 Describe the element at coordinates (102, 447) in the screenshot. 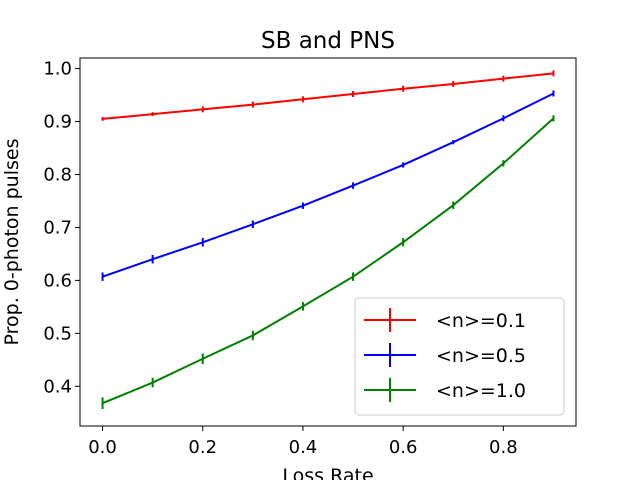

I see `x-tick-label: 0.0` at that location.